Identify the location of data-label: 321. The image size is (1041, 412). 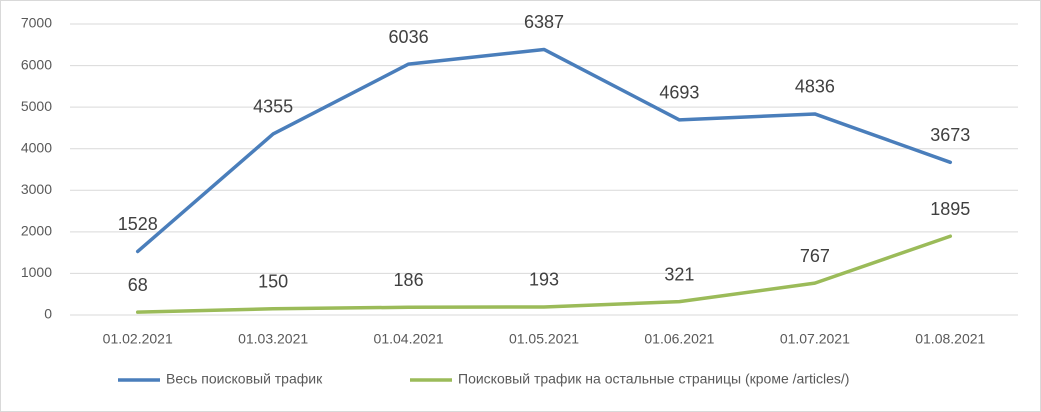
(679, 274).